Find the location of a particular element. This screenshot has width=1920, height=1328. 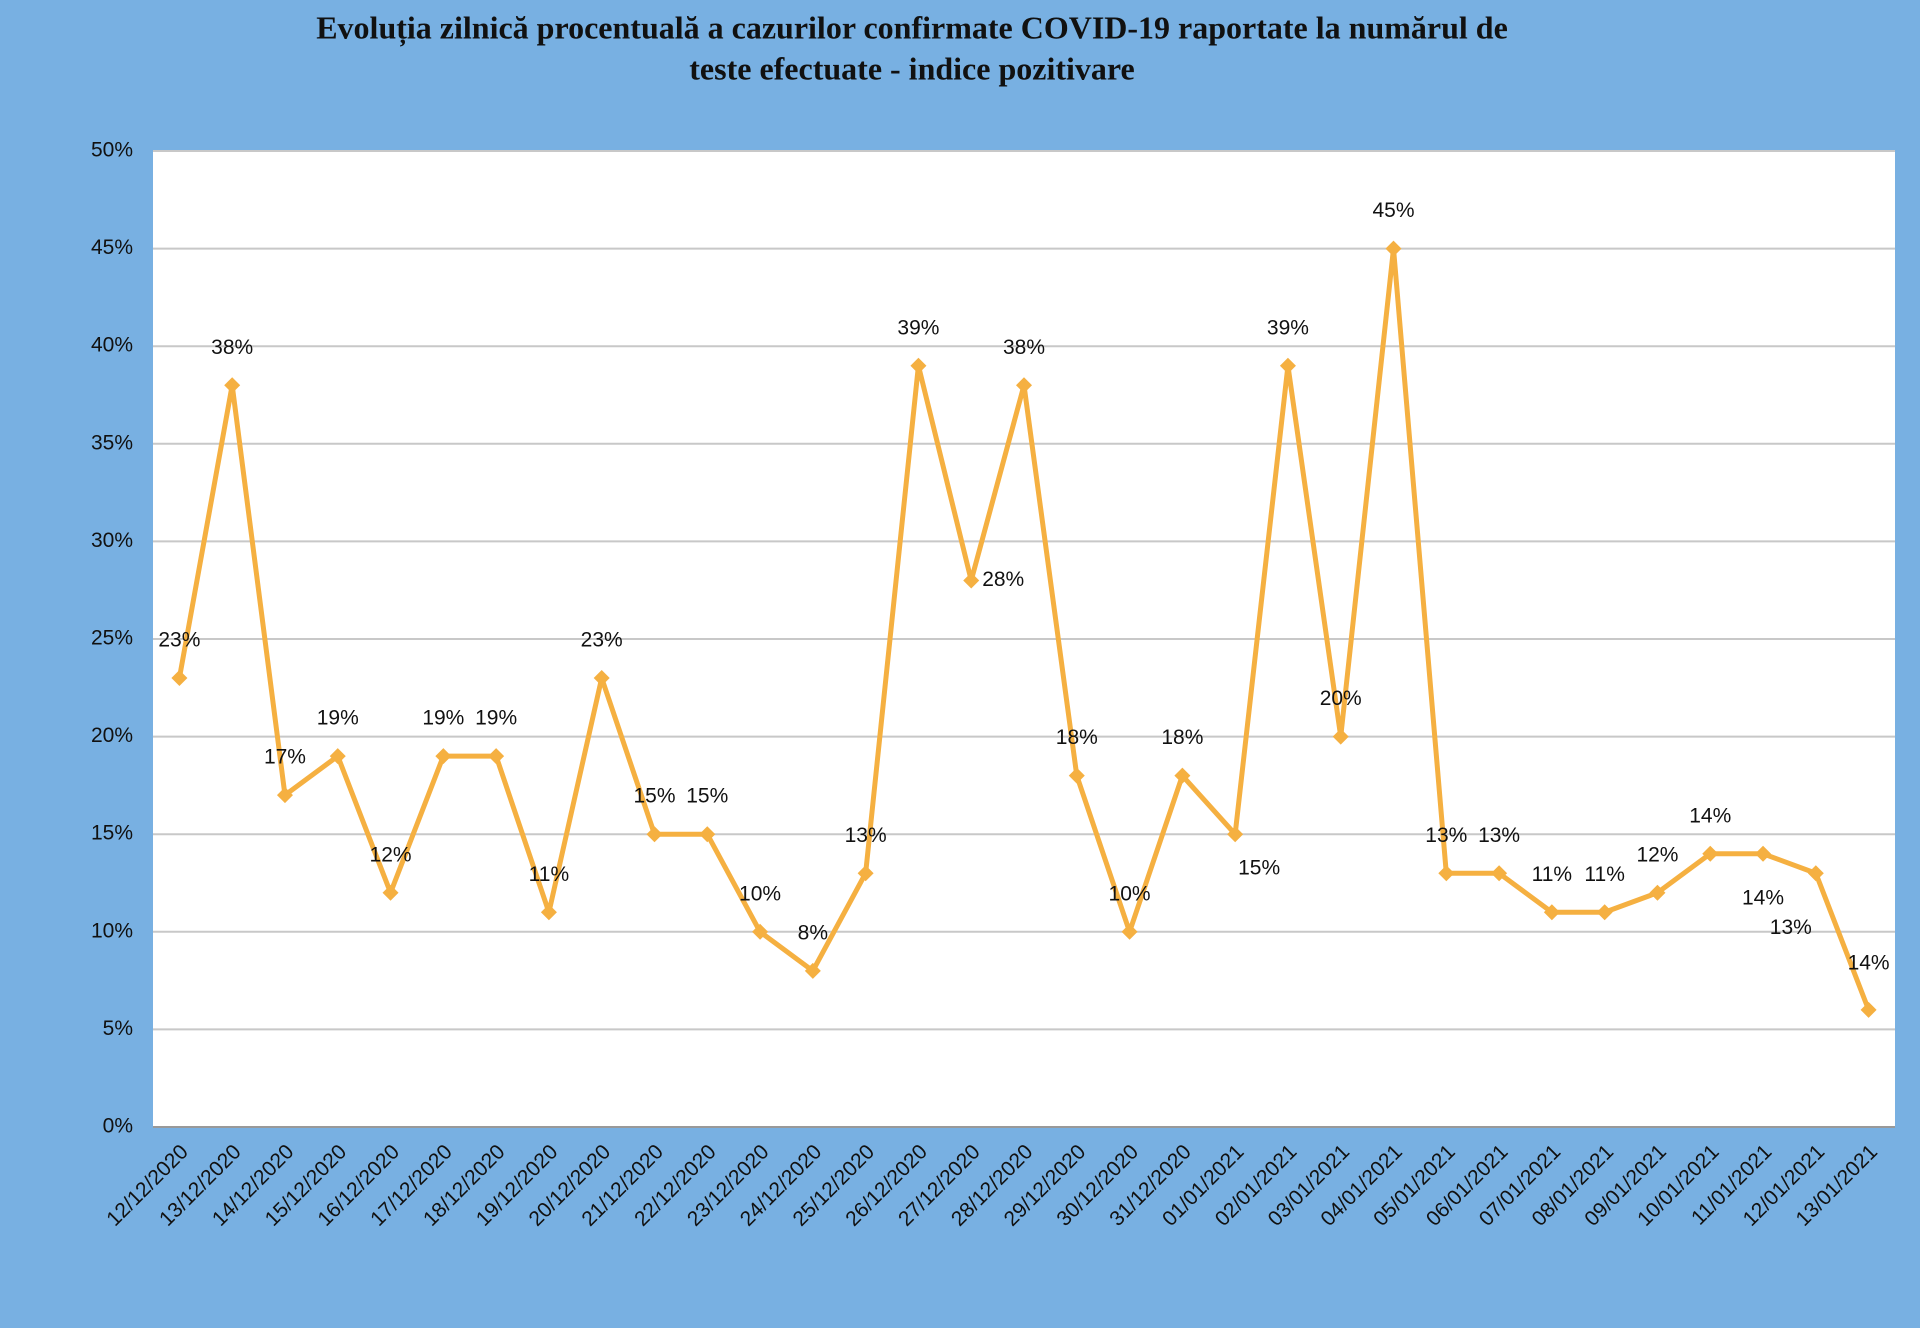

data-label: 20% is located at coordinates (1341, 698).